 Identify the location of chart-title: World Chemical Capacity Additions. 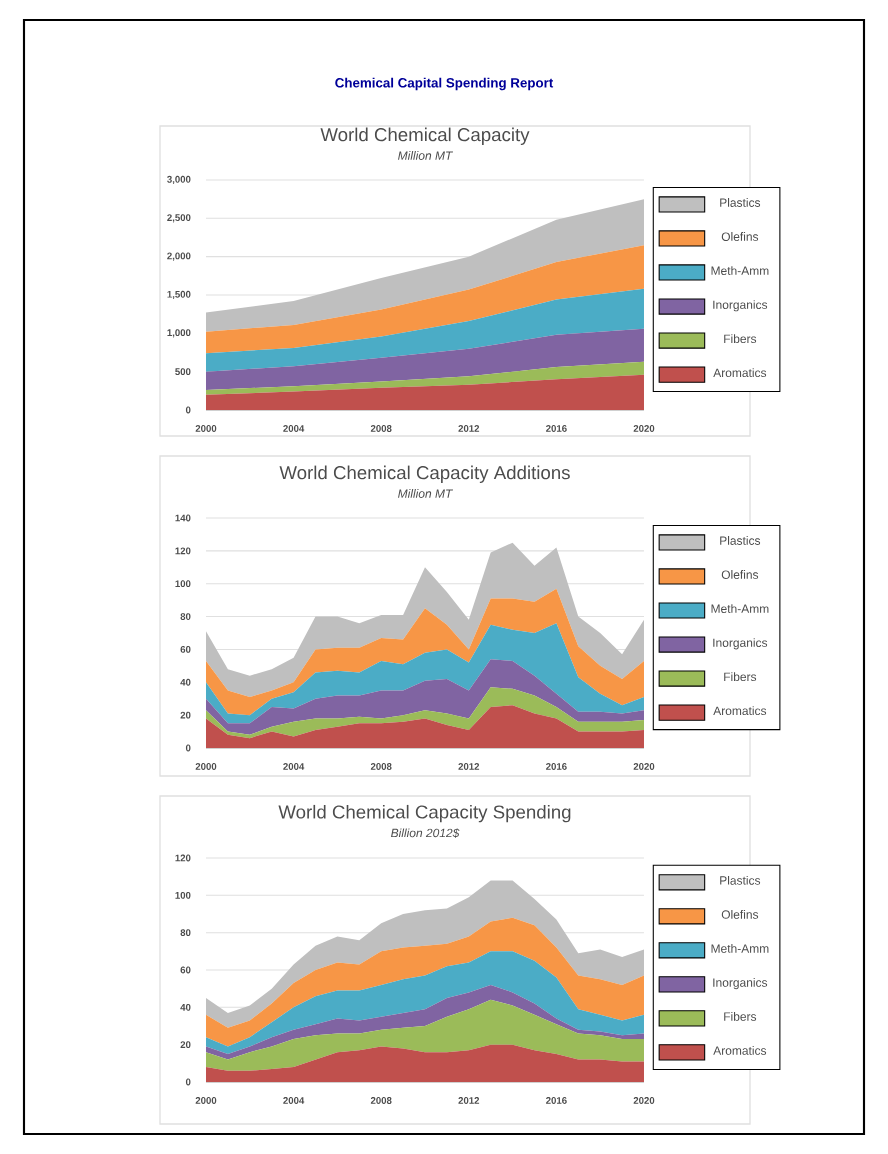
(424, 474).